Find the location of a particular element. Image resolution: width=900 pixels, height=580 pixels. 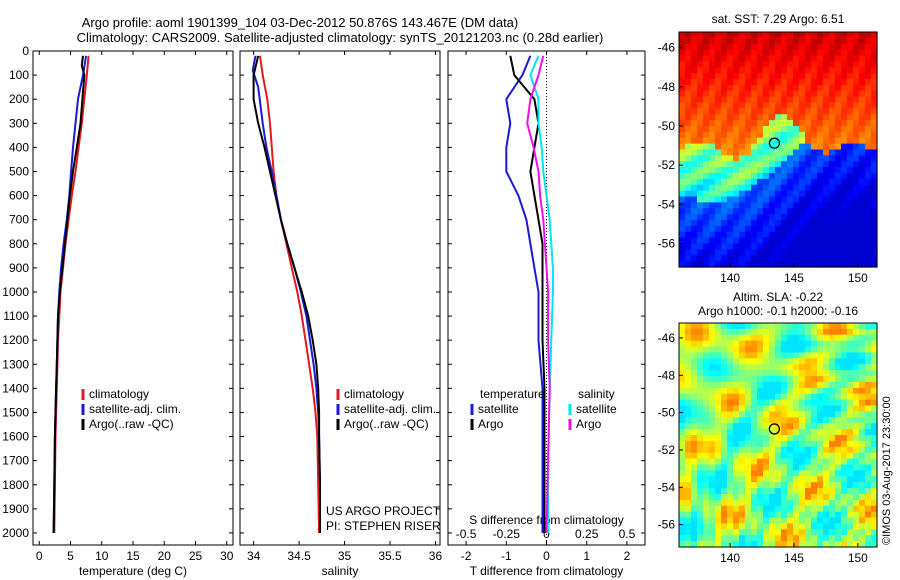

x2-tick-label: -0.5 is located at coordinates (466, 534).